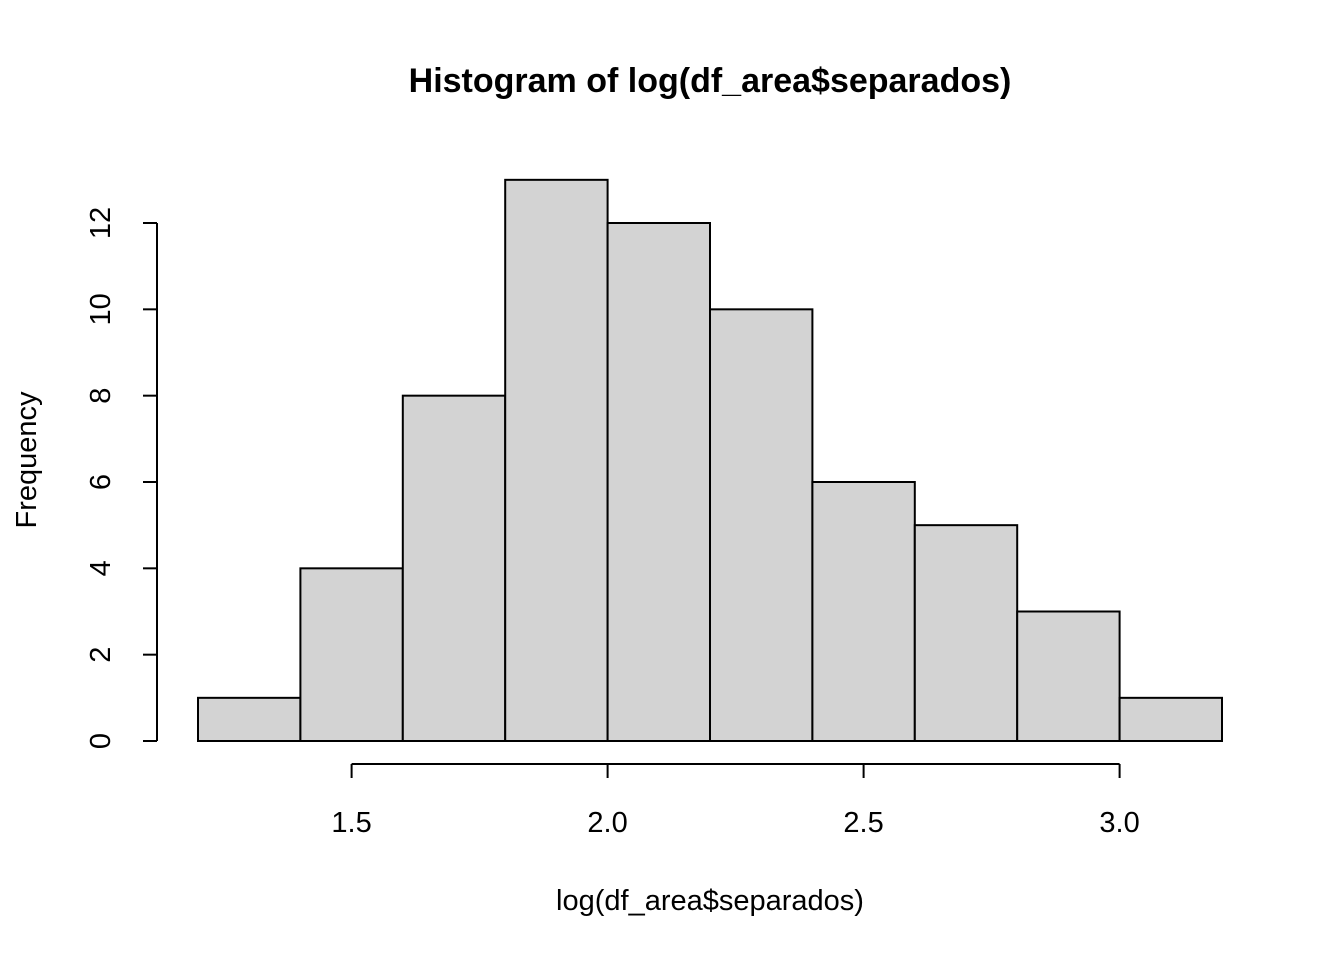  Describe the element at coordinates (735, 801) in the screenshot. I see `x-axis: 1.5 2.0 2.5 3.0` at that location.